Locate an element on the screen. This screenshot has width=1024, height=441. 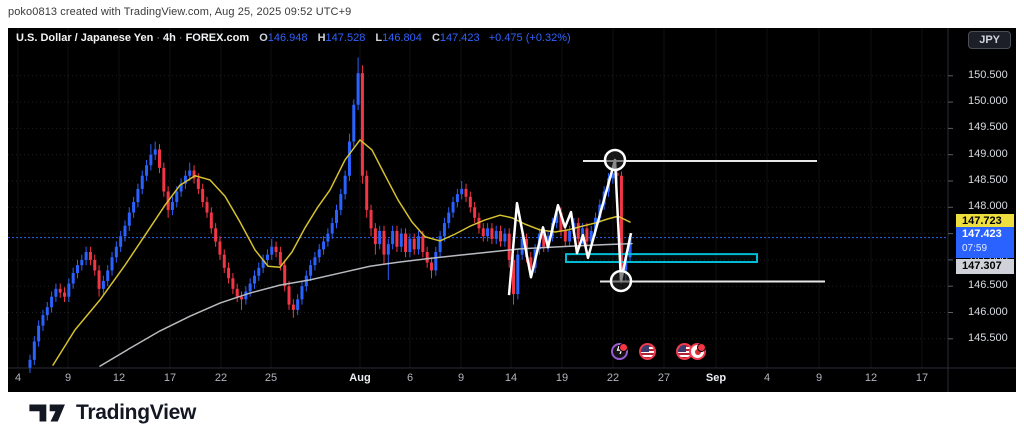
time-axis: 4 9 12 17 22 25 Aug 6 9 14 19 22 27 Sep 4 9 12 17 is located at coordinates (512, 380).